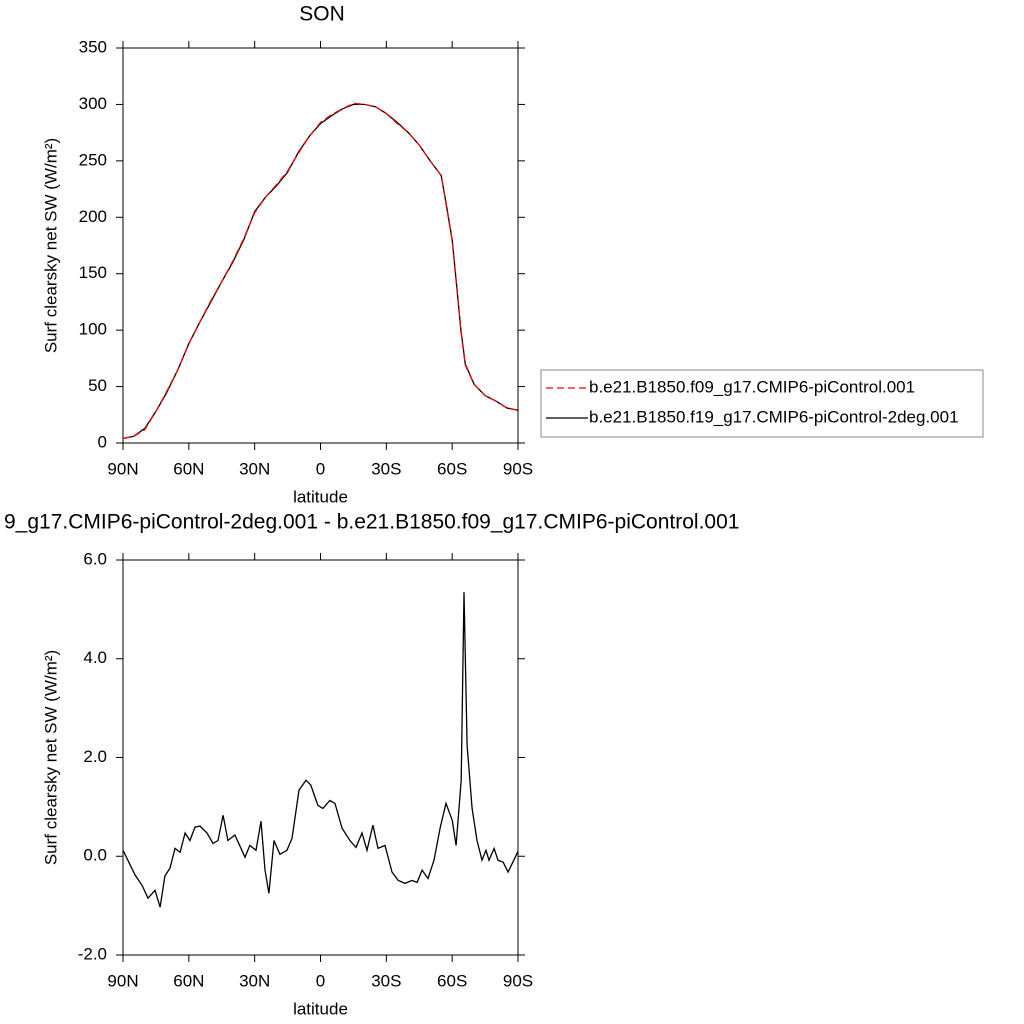  What do you see at coordinates (93, 272) in the screenshot?
I see `y-tick-label: 150` at bounding box center [93, 272].